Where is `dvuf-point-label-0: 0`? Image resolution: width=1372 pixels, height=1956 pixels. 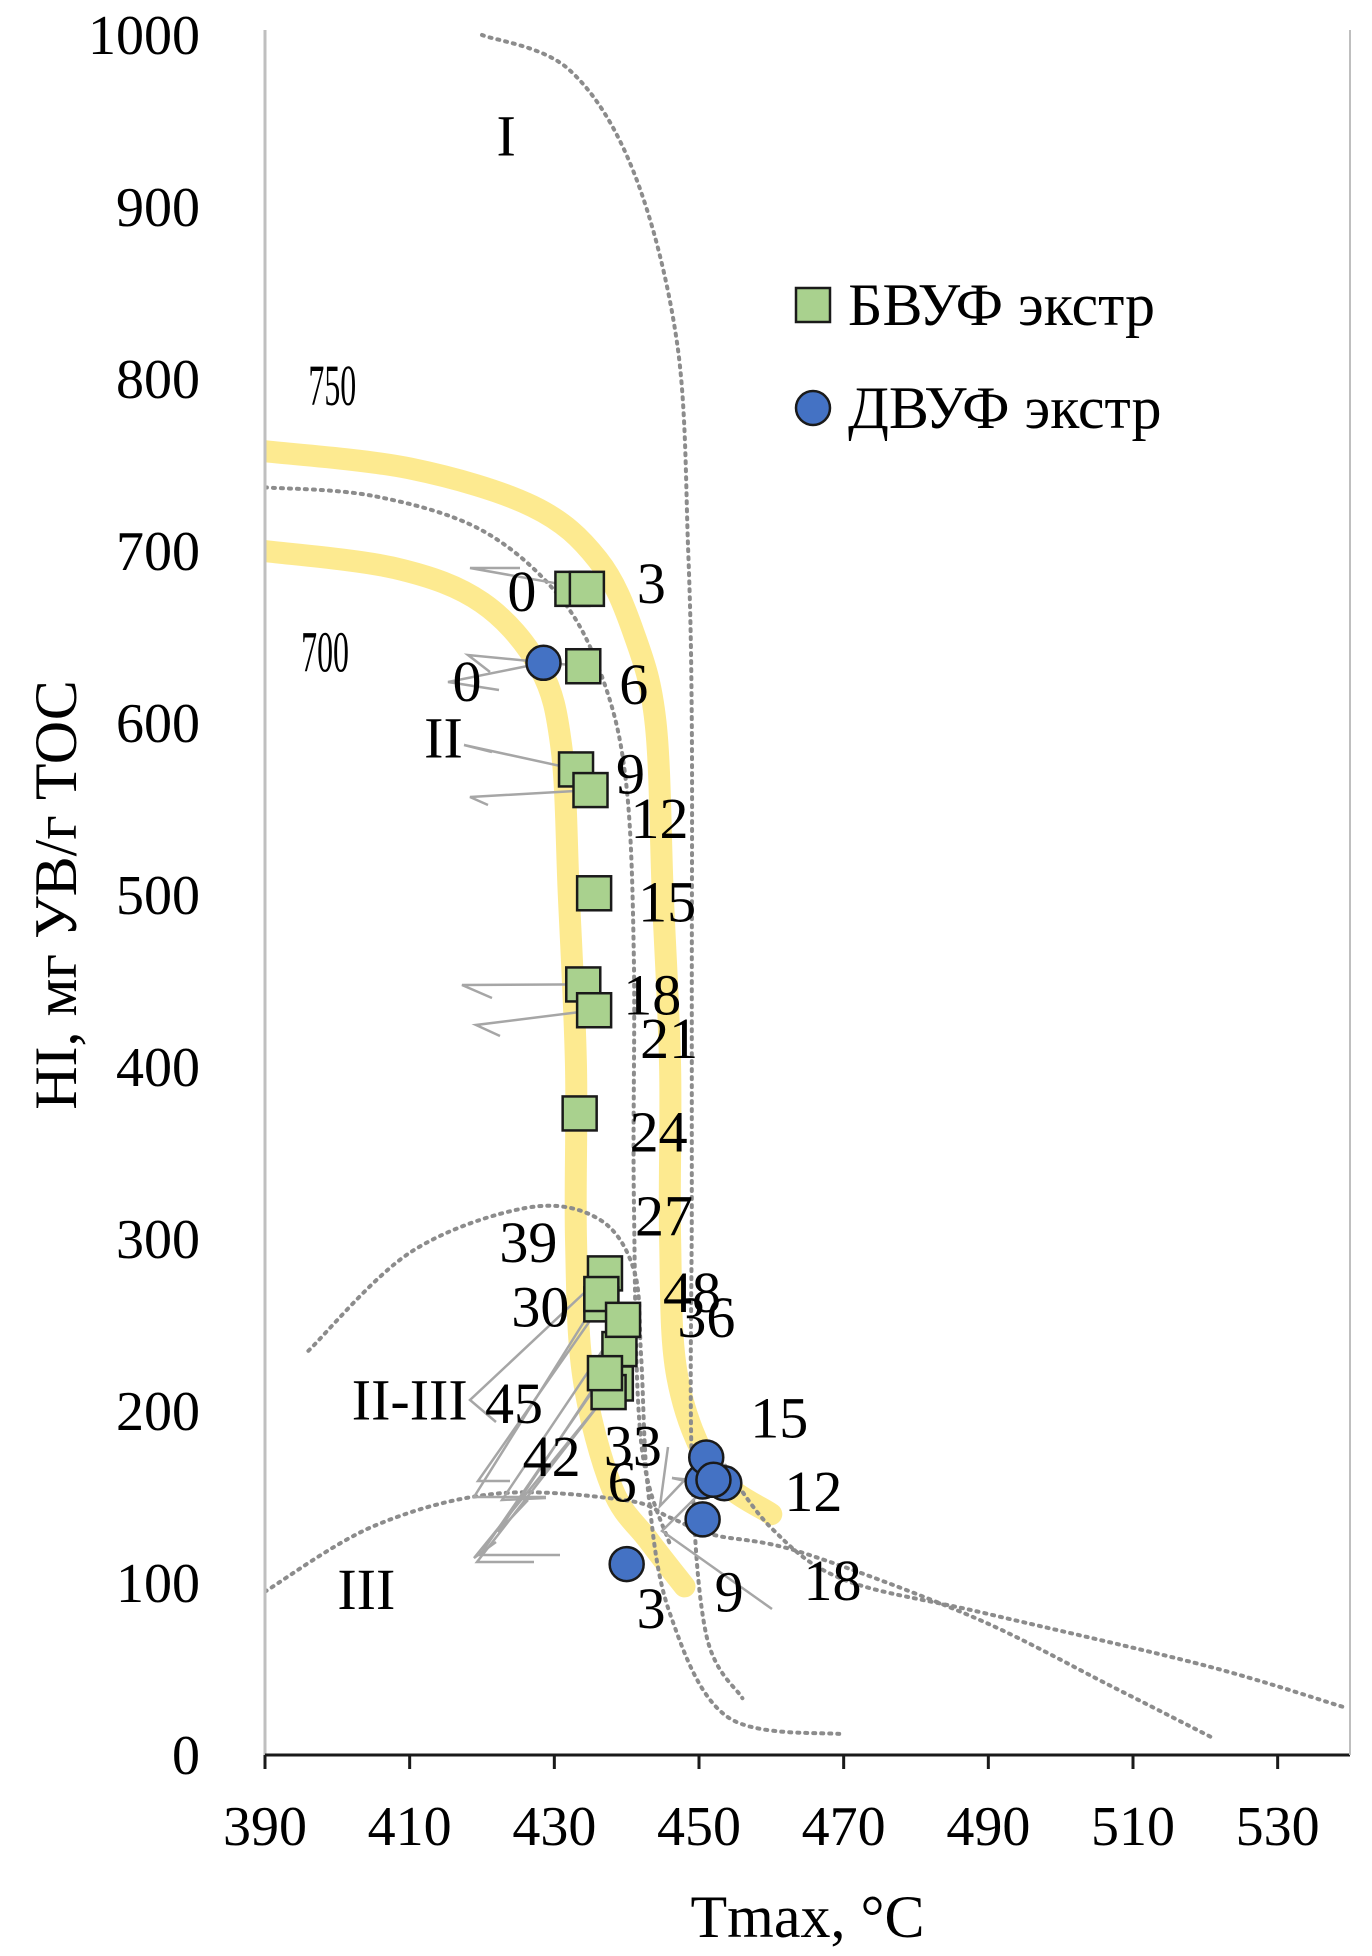 dvuf-point-label-0: 0 is located at coordinates (466, 681).